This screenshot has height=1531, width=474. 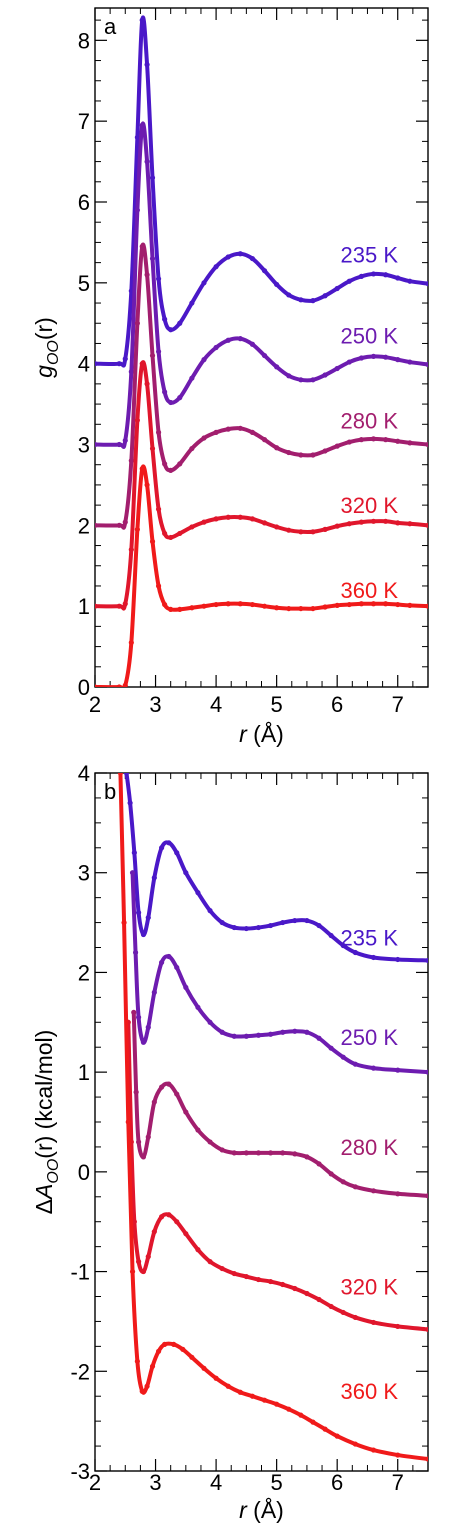 What do you see at coordinates (261, 1509) in the screenshot?
I see `x-axis-label: r (Å)` at bounding box center [261, 1509].